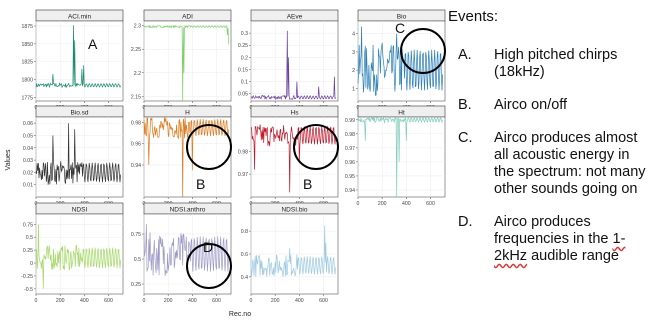 This screenshot has width=657, height=320. Describe the element at coordinates (295, 113) in the screenshot. I see `facet-title: Hs` at that location.